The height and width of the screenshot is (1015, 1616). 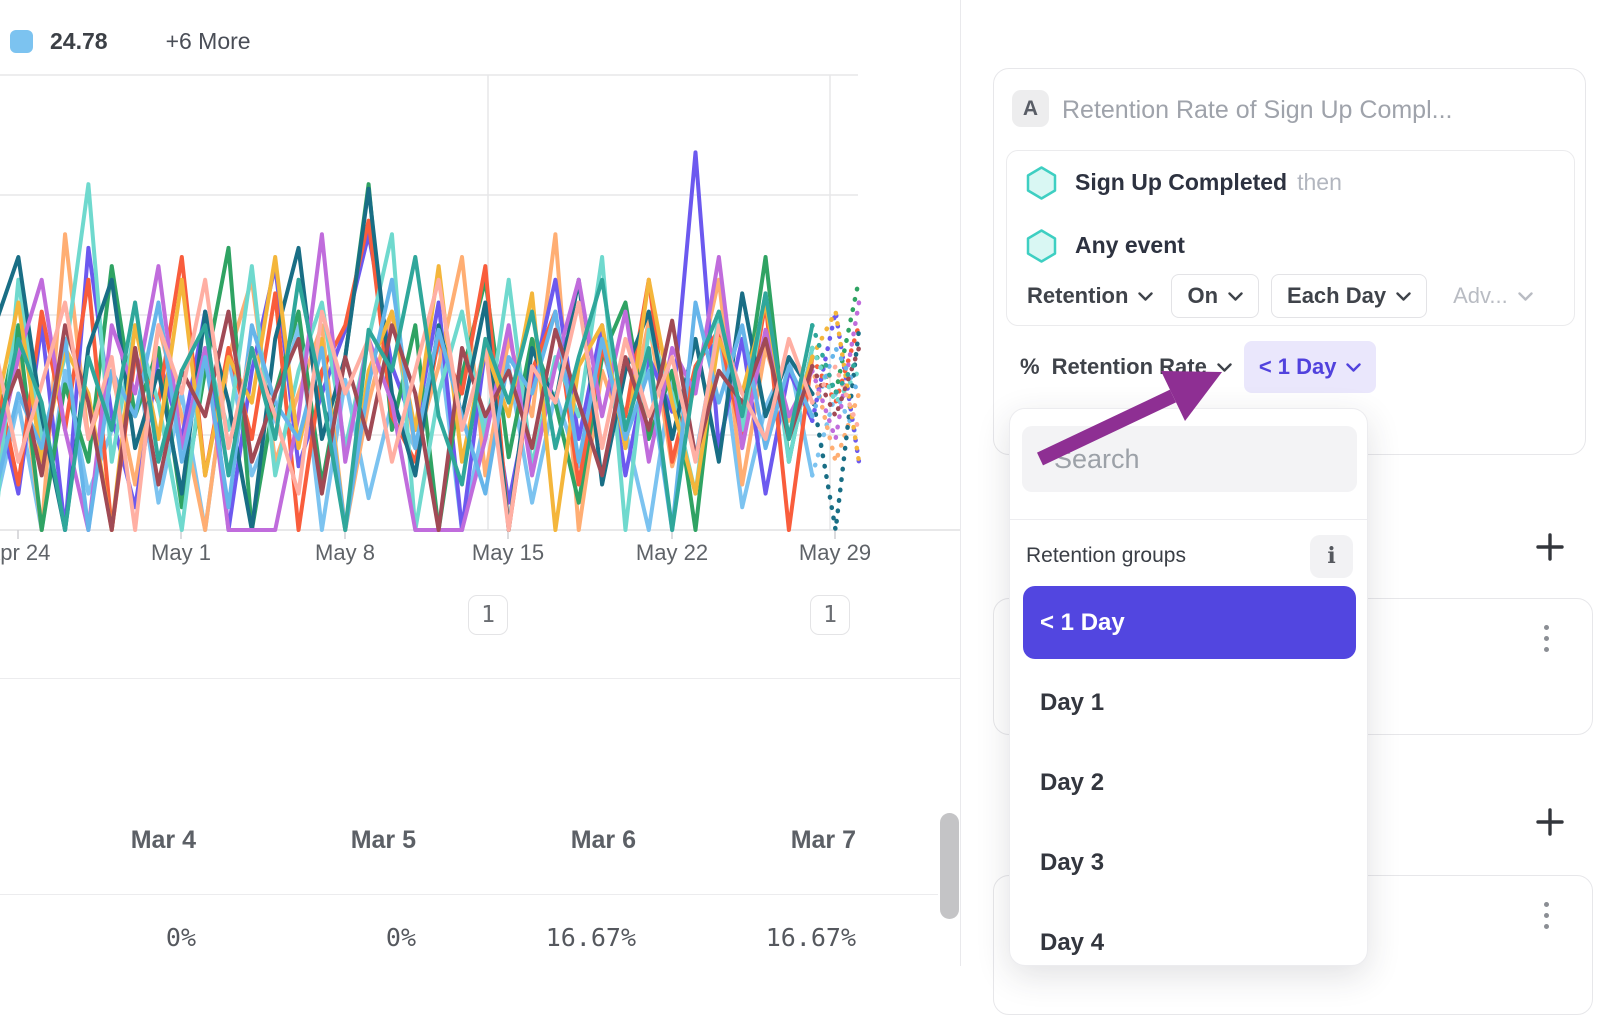 I want to click on percent-sign: %, so click(x=1030, y=366).